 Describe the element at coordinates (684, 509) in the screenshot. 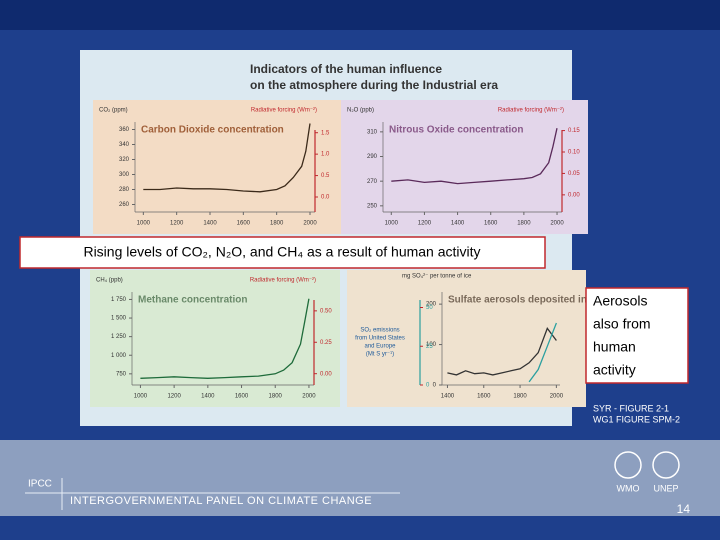

I see `page-number: 14` at that location.